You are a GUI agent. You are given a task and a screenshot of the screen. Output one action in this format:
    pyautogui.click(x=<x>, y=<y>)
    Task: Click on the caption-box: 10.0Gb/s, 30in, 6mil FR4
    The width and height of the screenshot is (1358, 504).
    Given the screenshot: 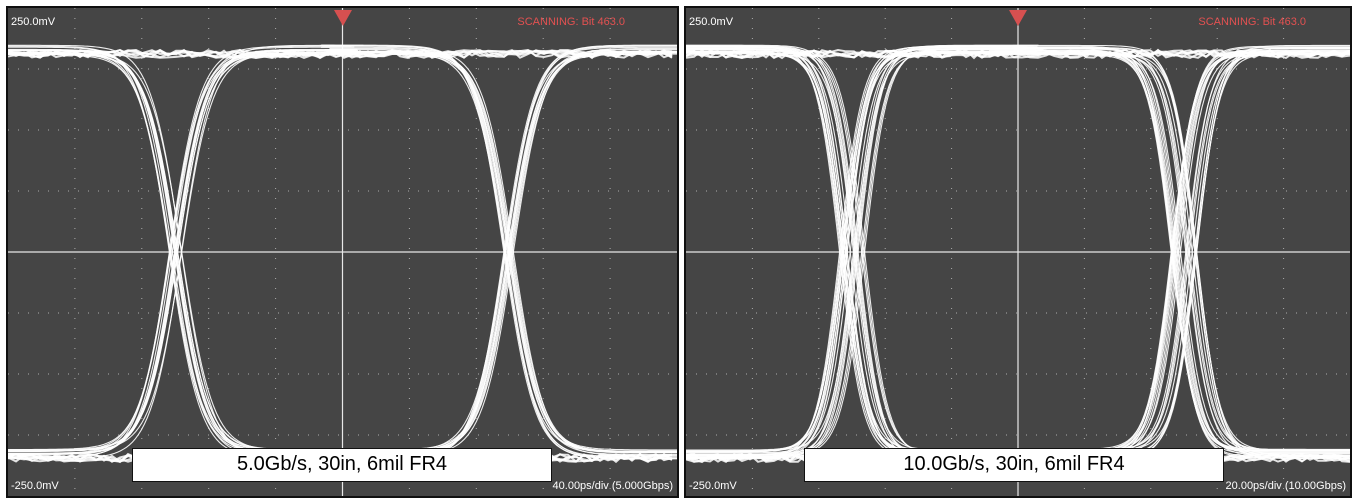 What is the action you would take?
    pyautogui.click(x=1014, y=465)
    